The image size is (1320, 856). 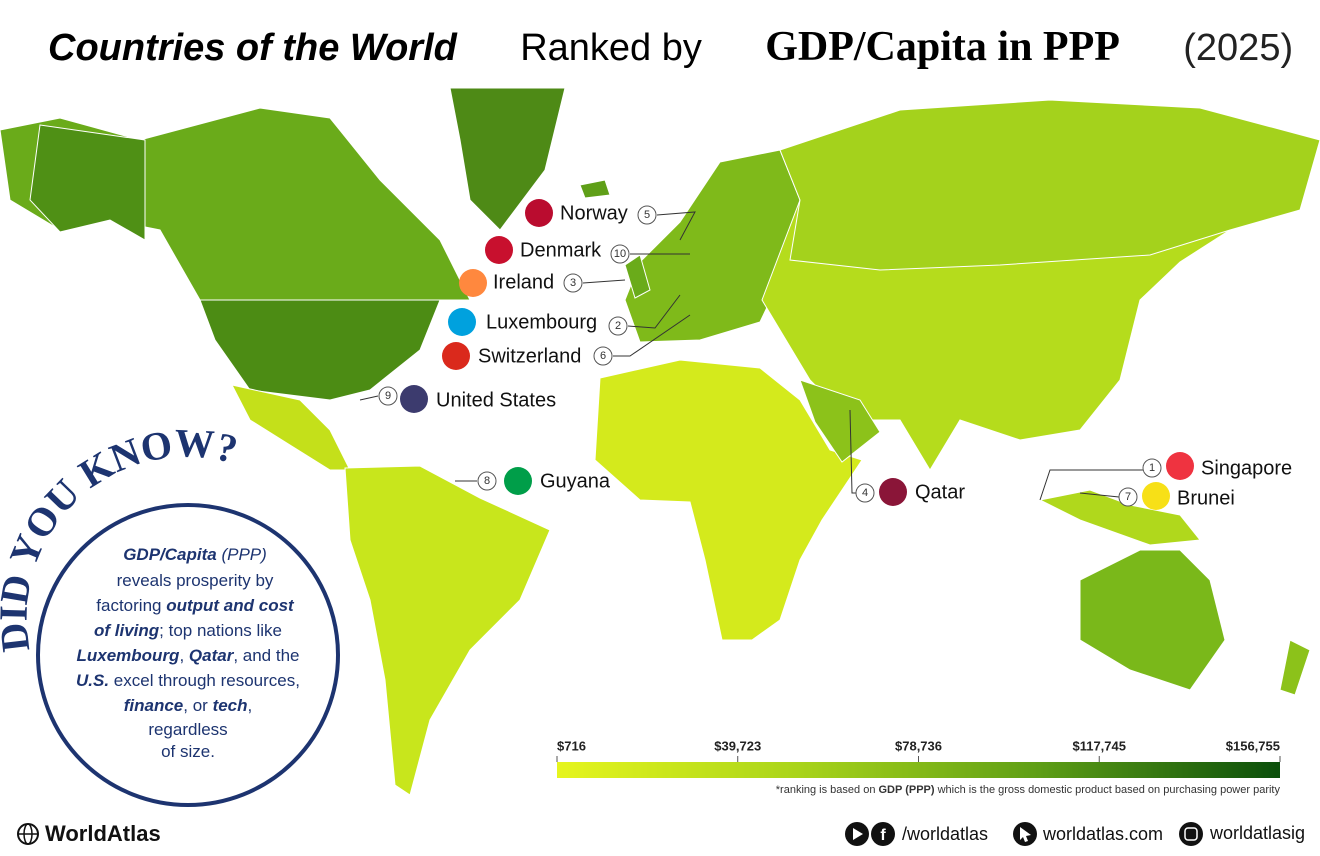 I want to click on scale-tick-label: $156,755, so click(x=1253, y=745).